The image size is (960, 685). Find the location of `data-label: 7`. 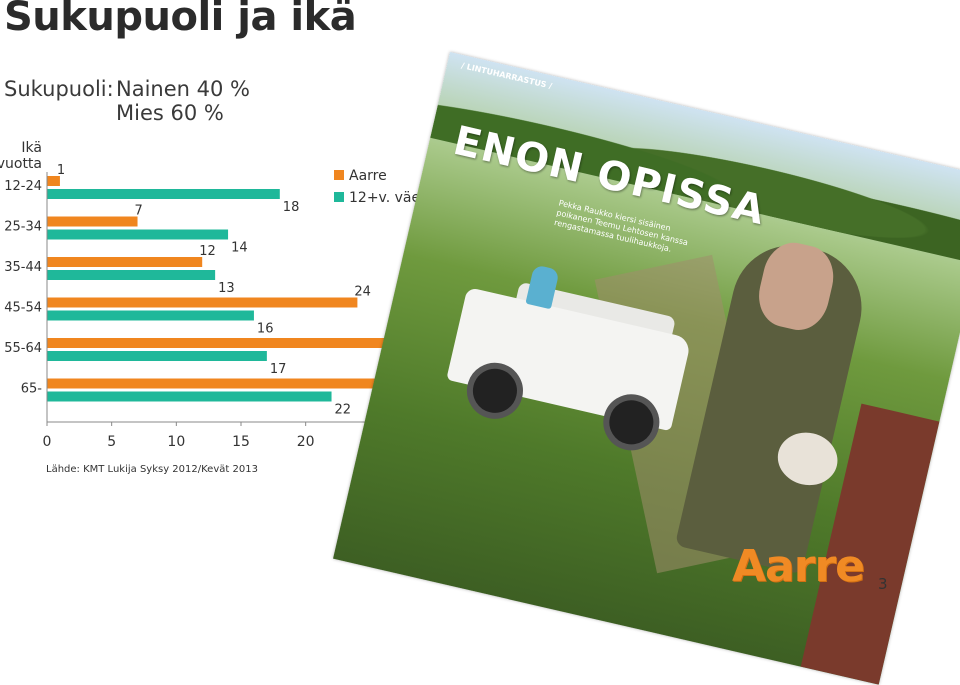

data-label: 7 is located at coordinates (139, 211).